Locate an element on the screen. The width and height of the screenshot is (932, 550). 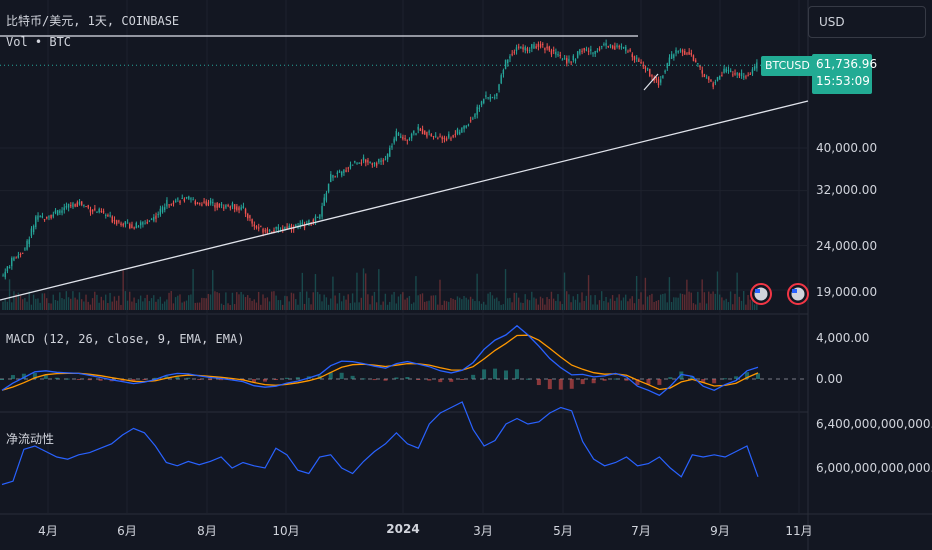
macd-tick: 4,000.00 is located at coordinates (843, 338).